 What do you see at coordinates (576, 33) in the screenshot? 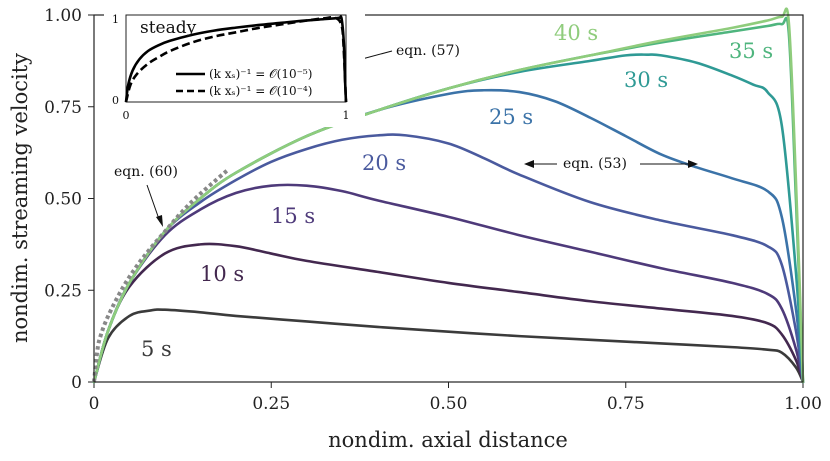
I see `label-40s: 40 s` at bounding box center [576, 33].